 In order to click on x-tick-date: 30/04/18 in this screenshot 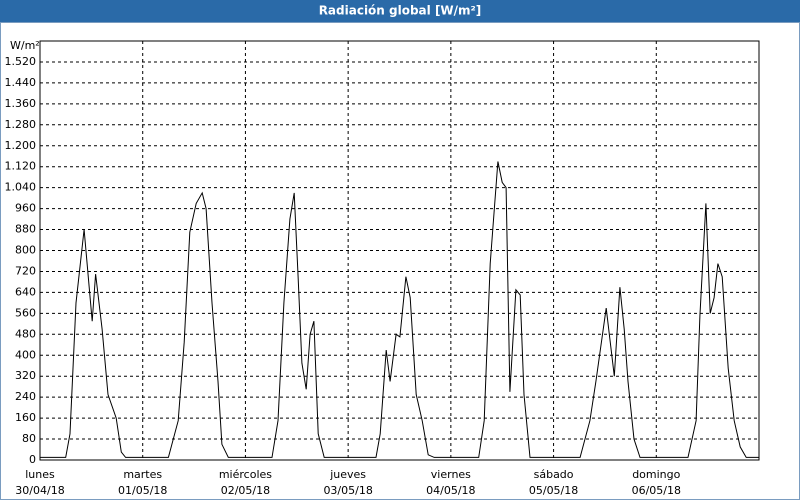, I will do `click(39, 490)`.